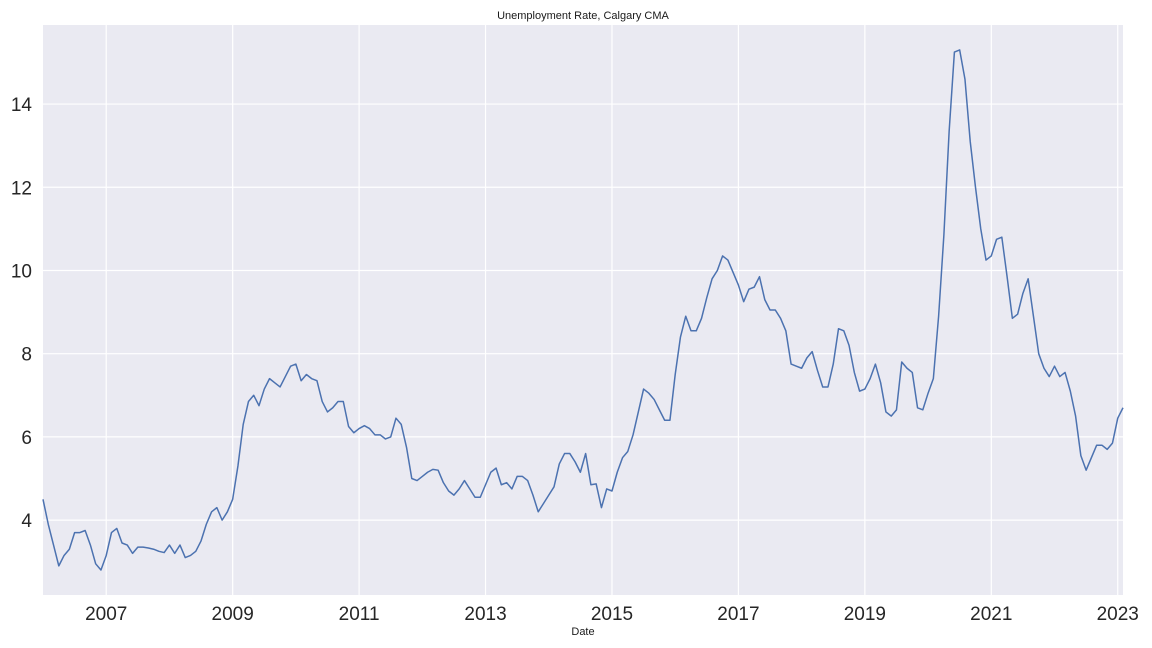 This screenshot has height=648, width=1152. I want to click on y-tick-label: 14, so click(22, 105).